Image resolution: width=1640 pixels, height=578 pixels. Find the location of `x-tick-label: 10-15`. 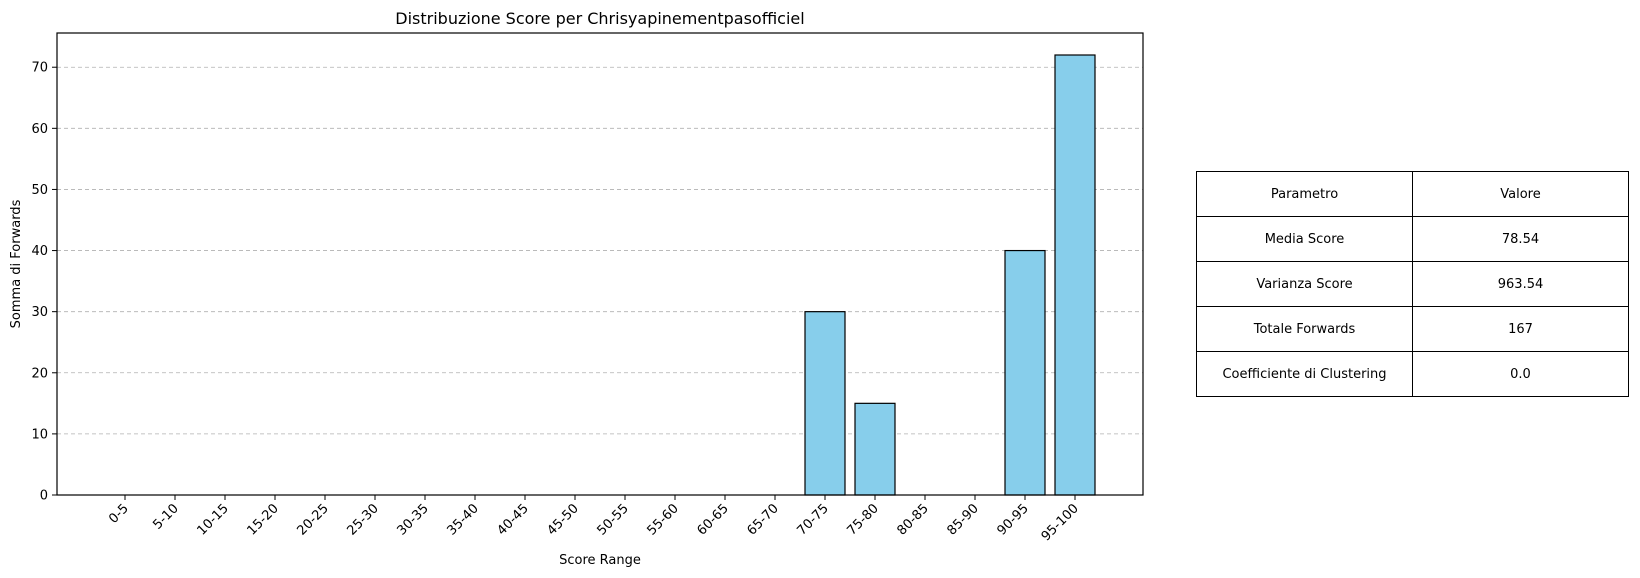

x-tick-label: 10-15 is located at coordinates (213, 519).